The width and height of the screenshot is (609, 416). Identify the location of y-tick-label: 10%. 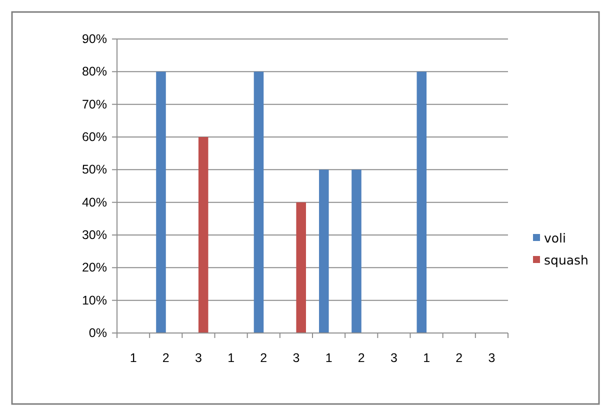
(94, 300).